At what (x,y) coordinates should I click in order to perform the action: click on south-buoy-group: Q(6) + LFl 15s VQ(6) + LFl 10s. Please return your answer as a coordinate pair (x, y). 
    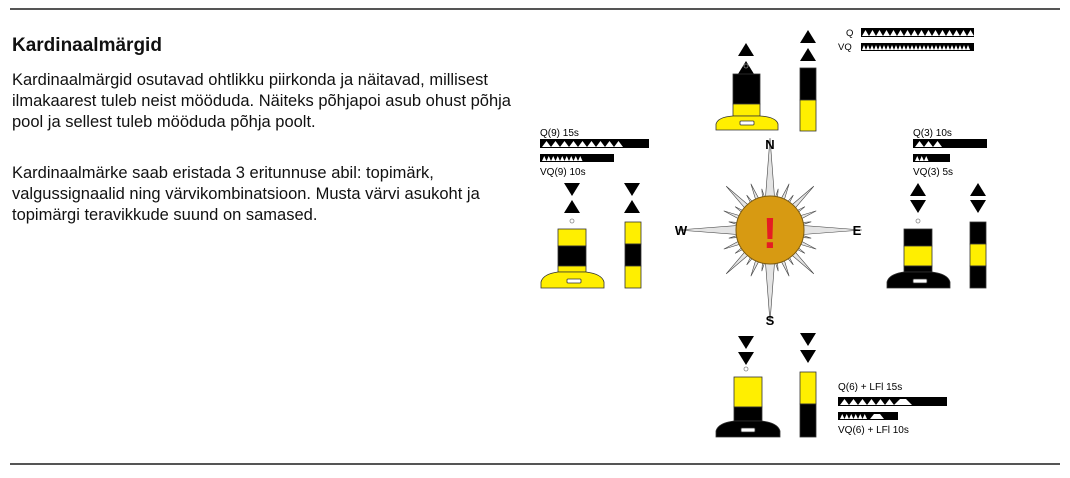
    Looking at the image, I should click on (831, 385).